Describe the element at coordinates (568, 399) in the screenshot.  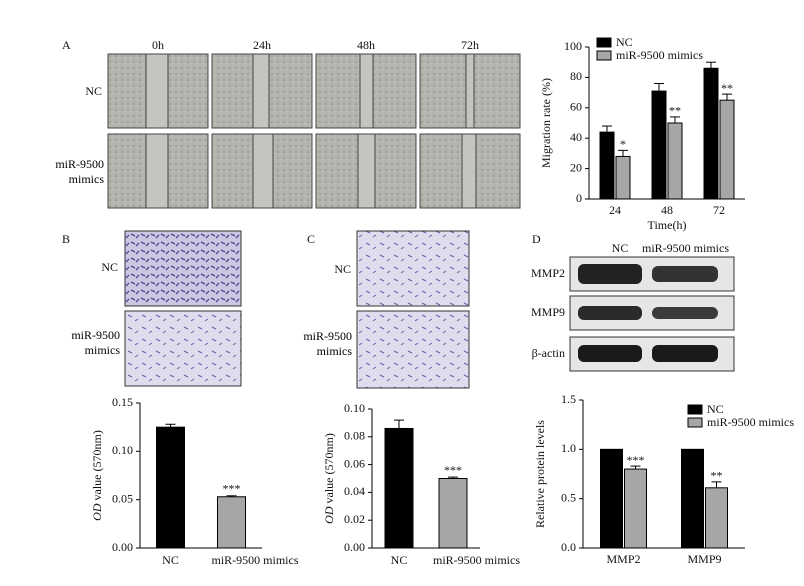
I see `y-tick-label: 1.5` at that location.